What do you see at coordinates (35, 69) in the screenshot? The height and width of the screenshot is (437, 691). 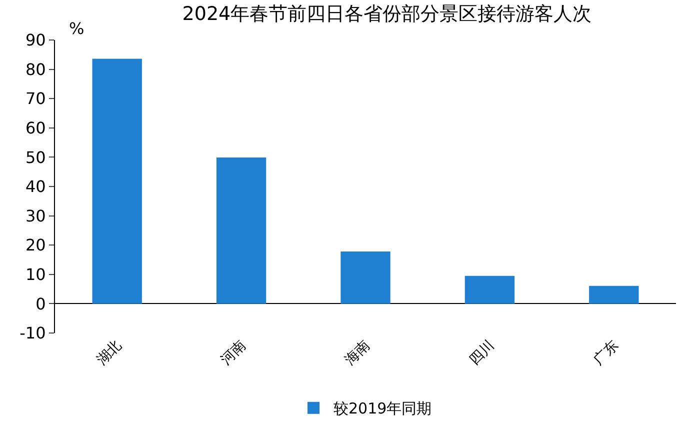 I see `y-tick-label: 80` at bounding box center [35, 69].